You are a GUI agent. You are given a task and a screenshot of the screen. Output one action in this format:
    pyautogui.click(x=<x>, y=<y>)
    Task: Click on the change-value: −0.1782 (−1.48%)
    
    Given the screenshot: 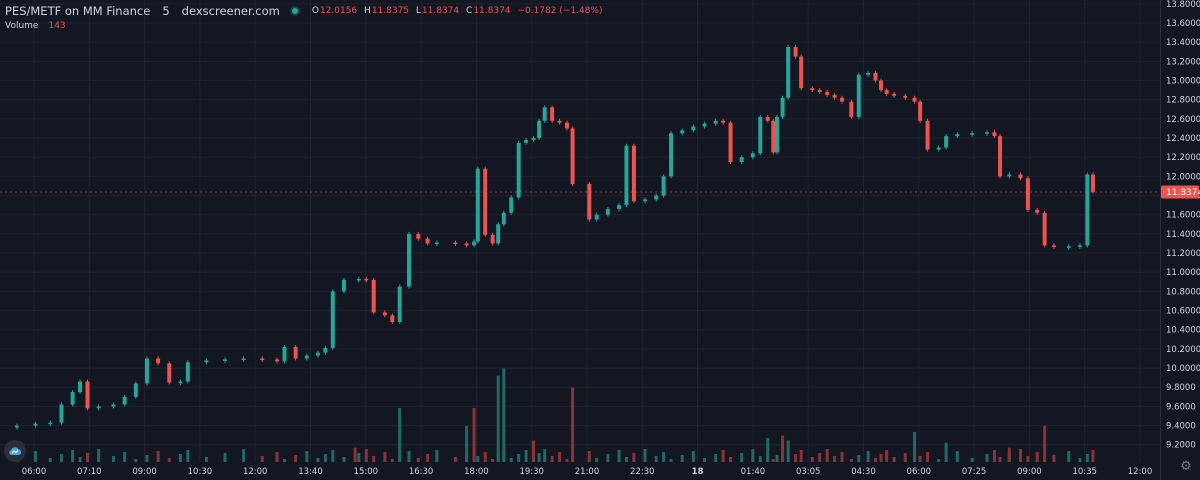 What is the action you would take?
    pyautogui.click(x=560, y=10)
    